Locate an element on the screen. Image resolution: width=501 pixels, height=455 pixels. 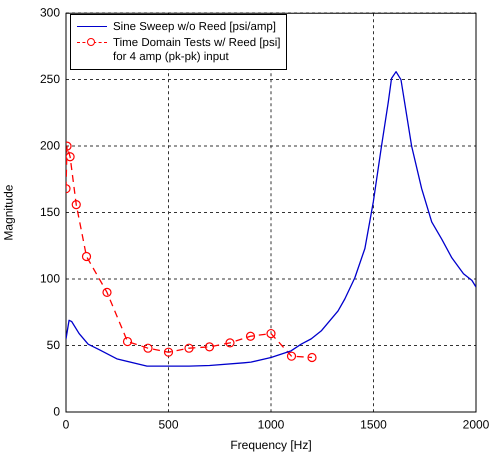
x-tick-label: 2000 is located at coordinates (476, 425).